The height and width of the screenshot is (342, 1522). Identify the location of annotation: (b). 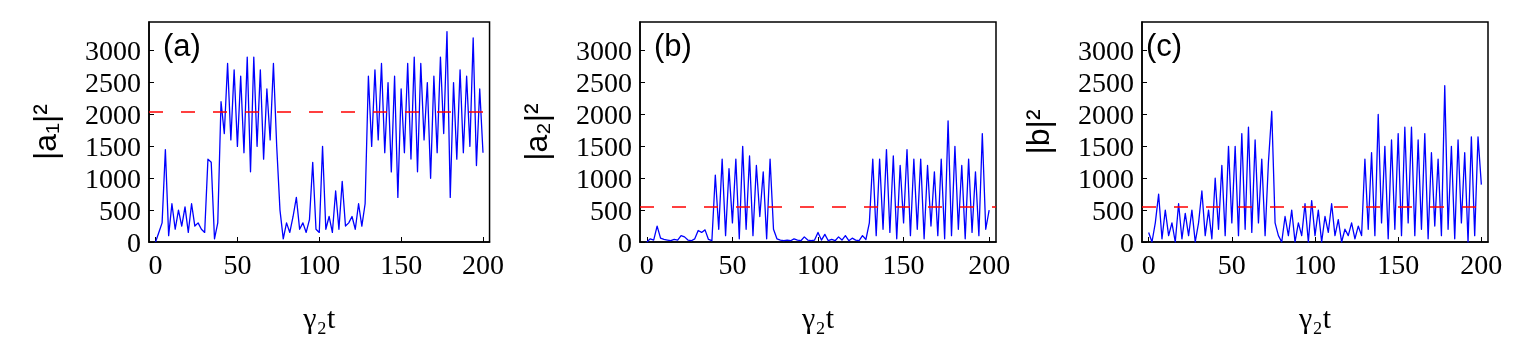
(673, 45).